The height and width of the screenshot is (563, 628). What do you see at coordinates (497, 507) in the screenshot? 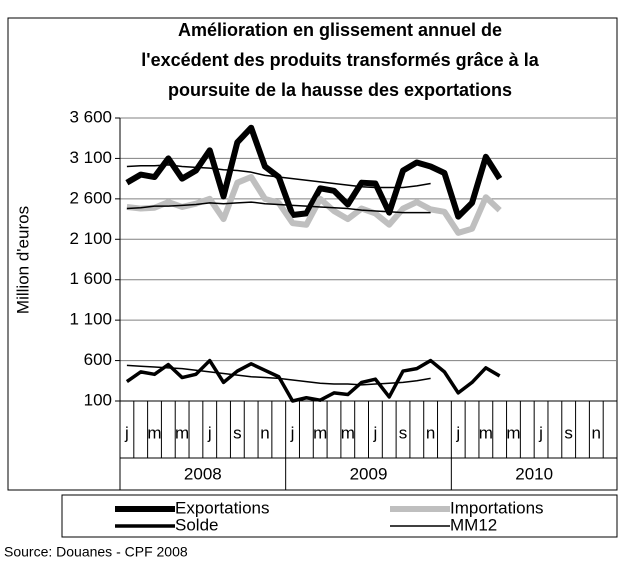
I see `legend-label: Importations` at bounding box center [497, 507].